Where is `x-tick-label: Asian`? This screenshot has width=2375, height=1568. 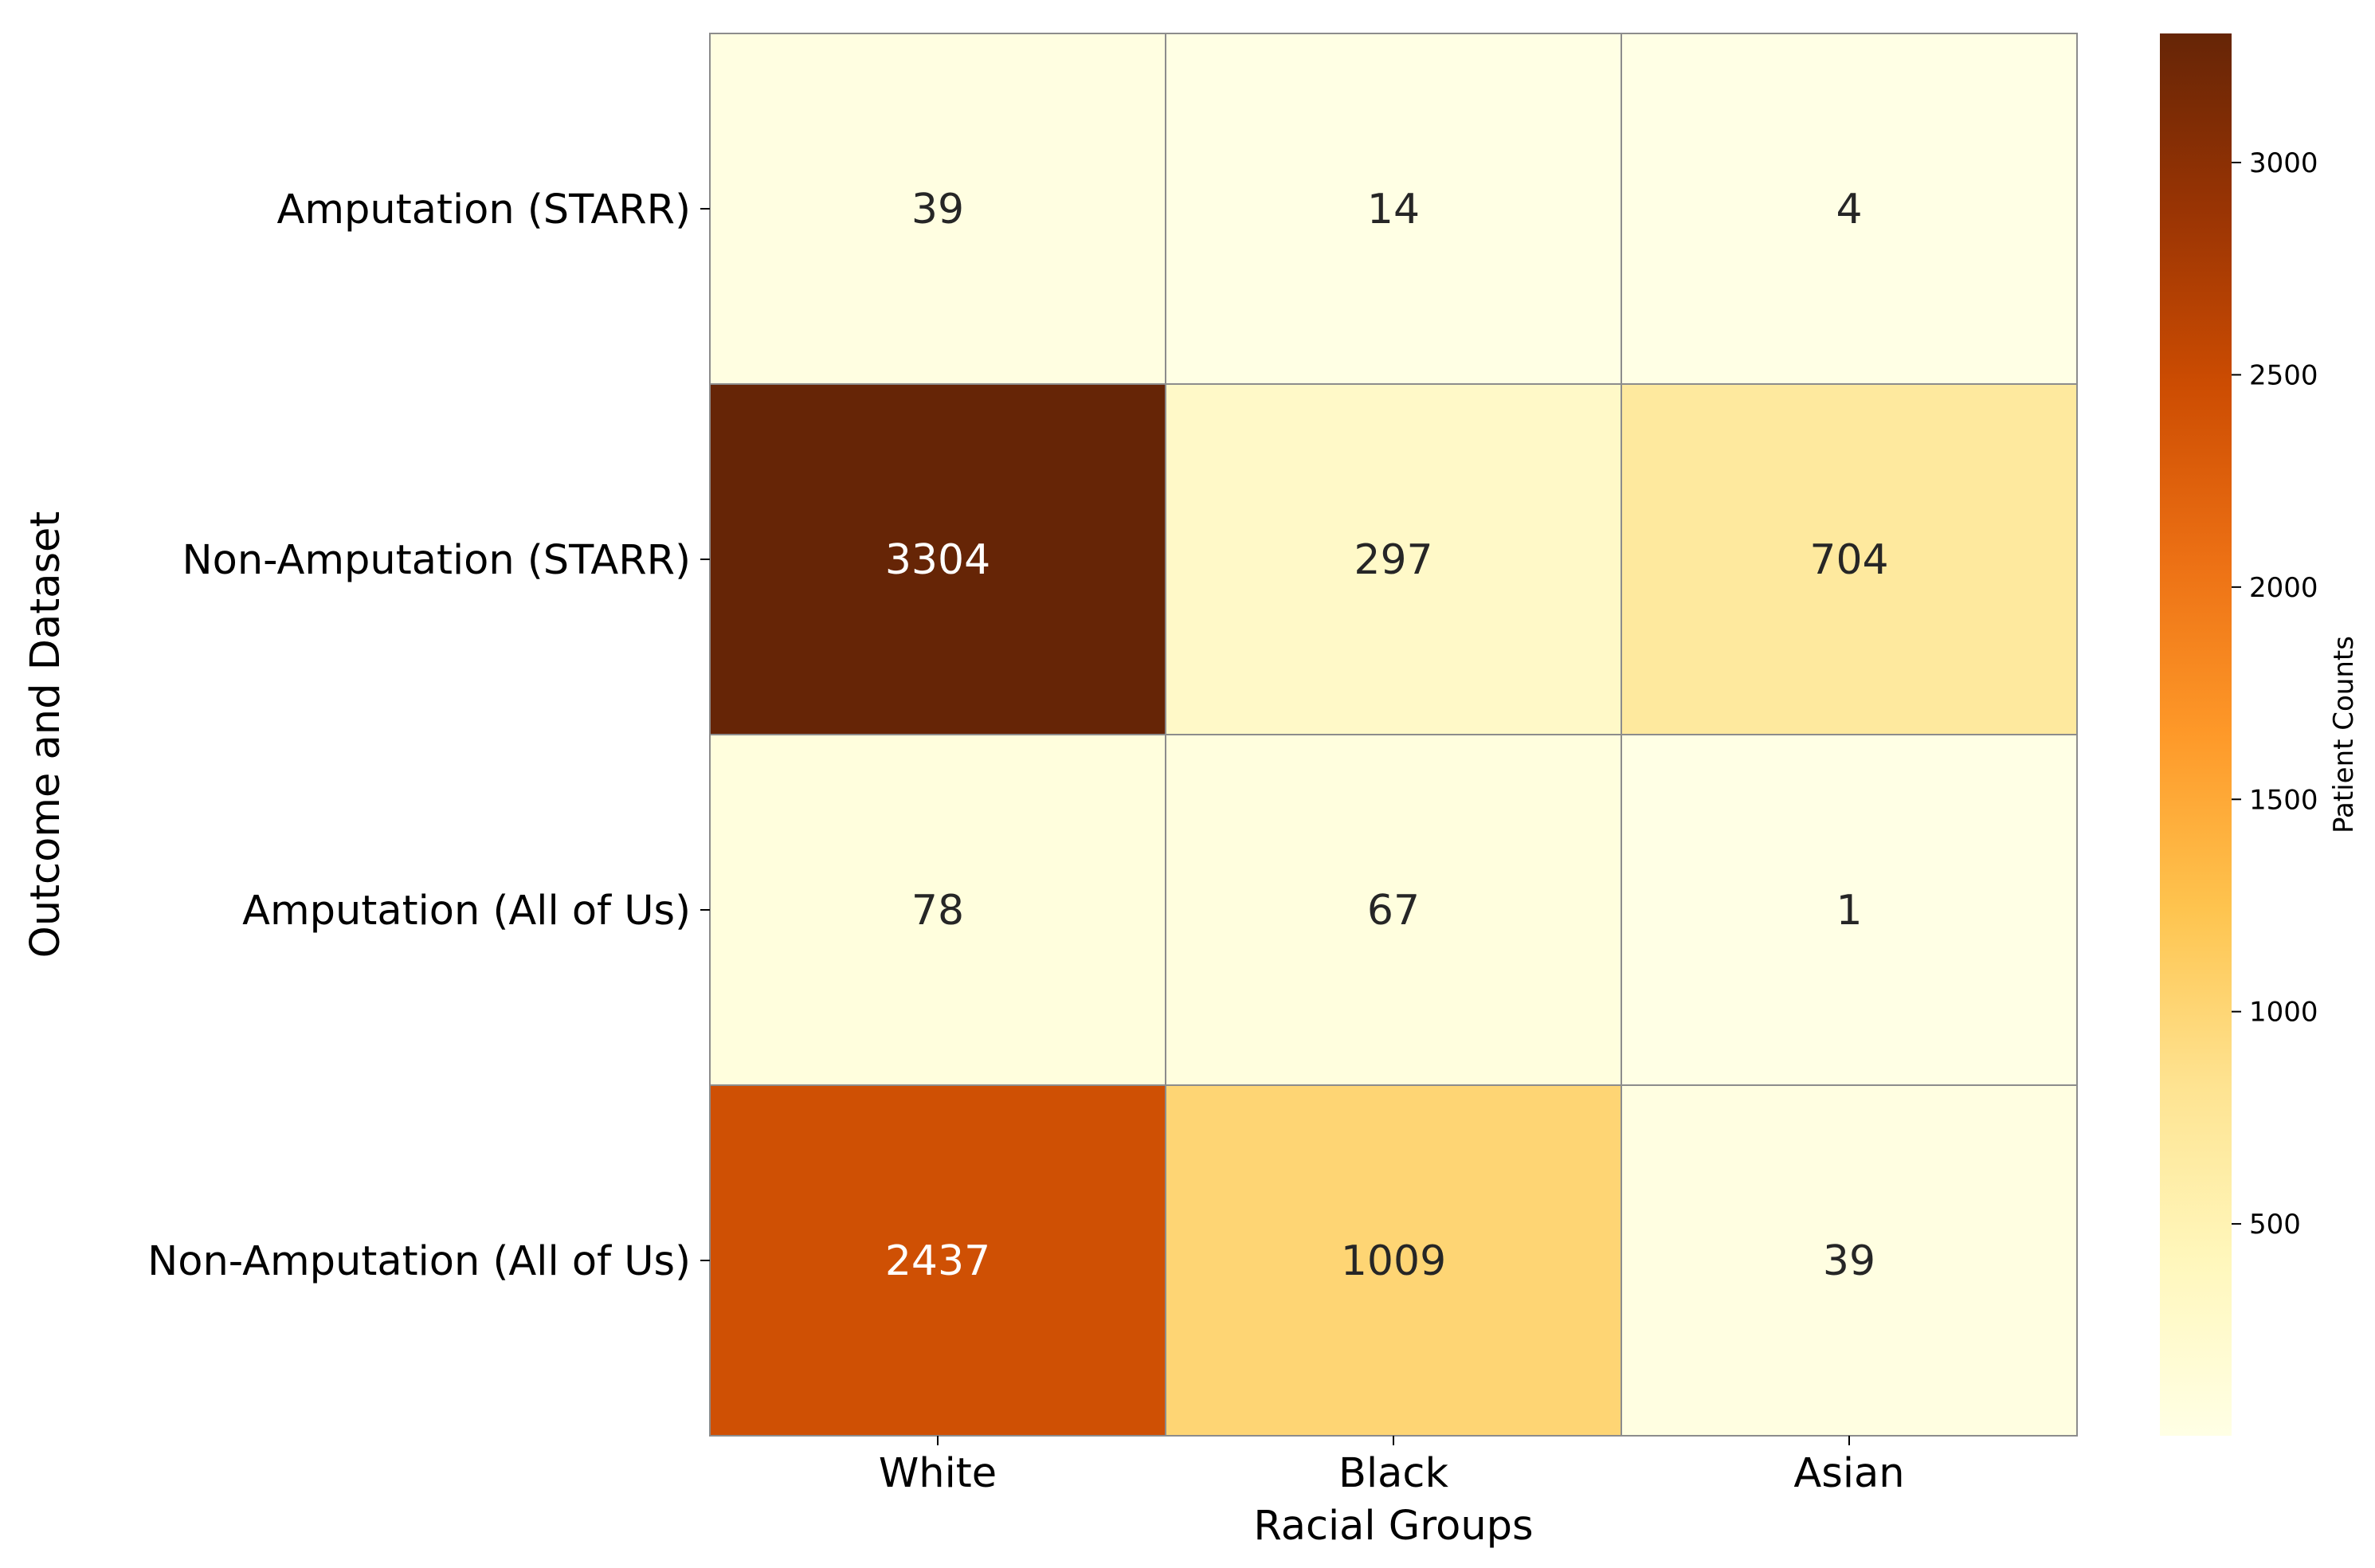 x-tick-label: Asian is located at coordinates (1848, 1473).